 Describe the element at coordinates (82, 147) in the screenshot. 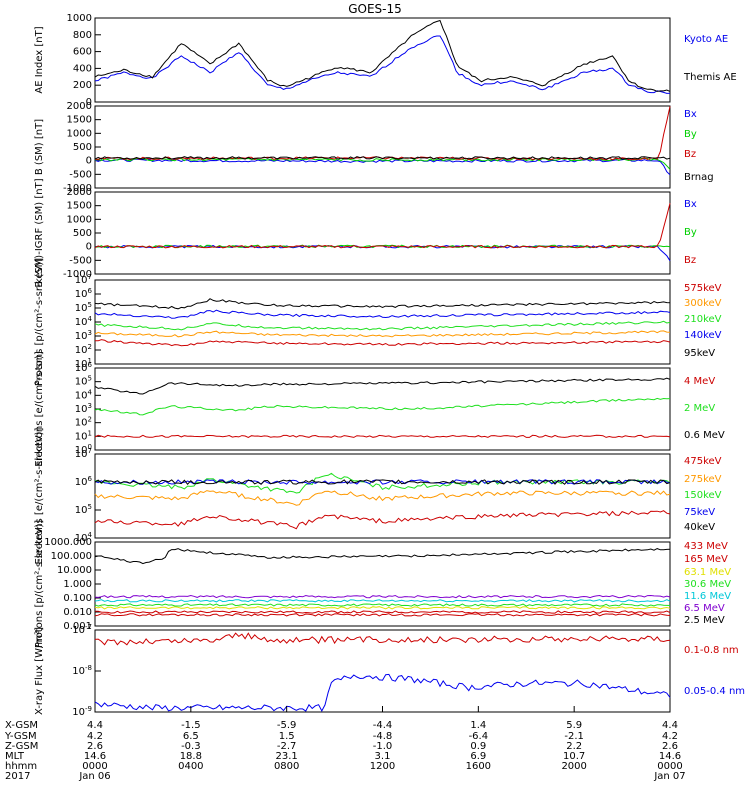

I see `y-tick-label: 500` at that location.